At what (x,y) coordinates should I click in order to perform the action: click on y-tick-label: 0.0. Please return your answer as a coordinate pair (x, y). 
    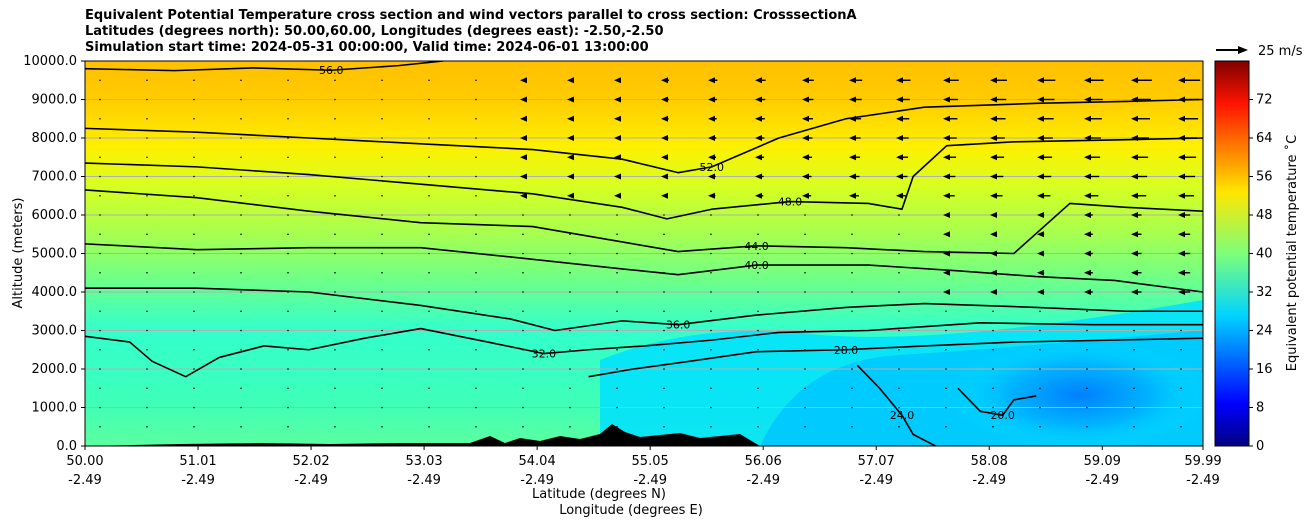
    Looking at the image, I should click on (66, 446).